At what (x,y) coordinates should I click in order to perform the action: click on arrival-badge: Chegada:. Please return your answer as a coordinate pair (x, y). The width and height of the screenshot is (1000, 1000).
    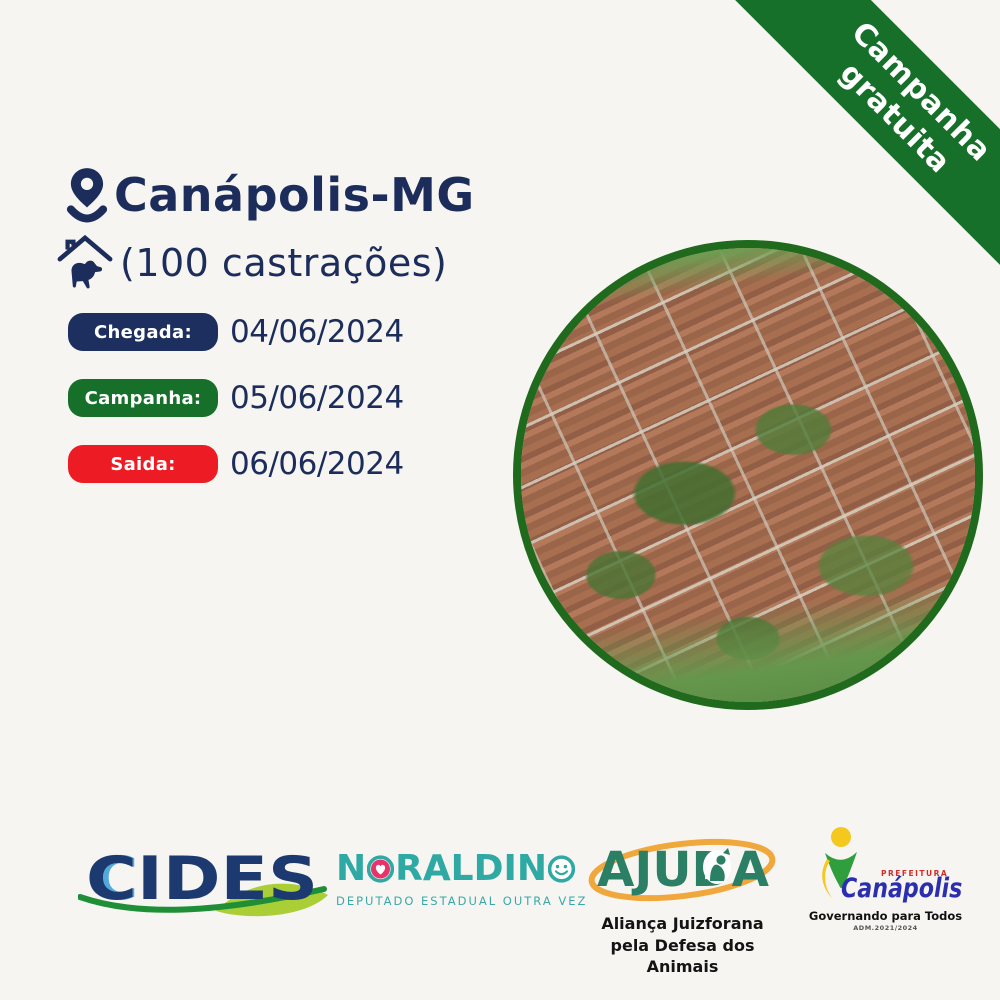
    Looking at the image, I should click on (143, 332).